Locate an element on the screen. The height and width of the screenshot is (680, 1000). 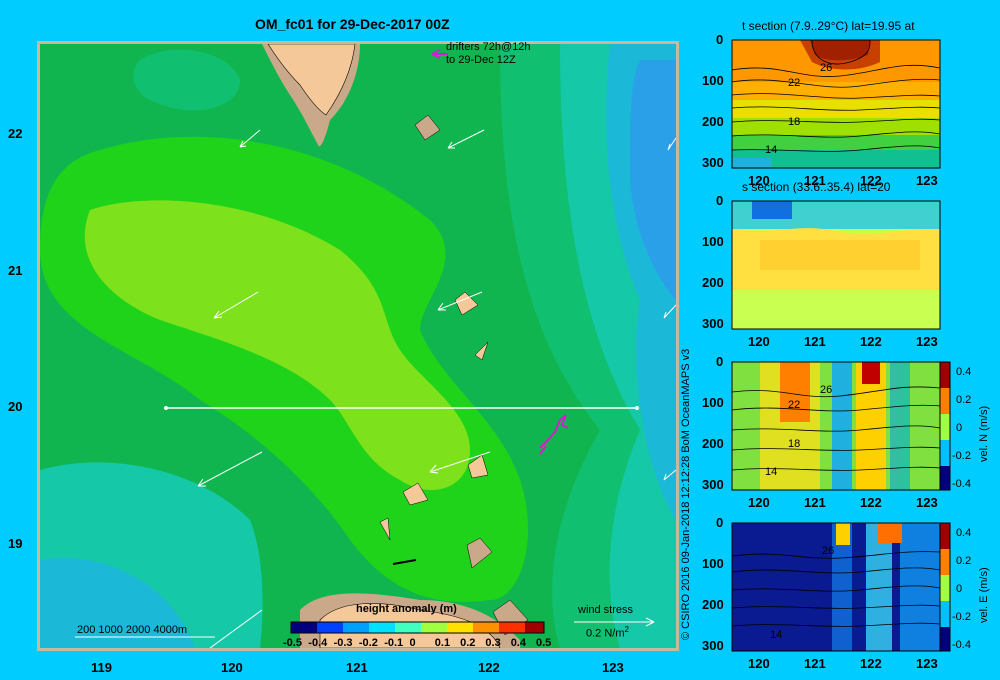
panel-colorbar-north is located at coordinates (945, 426).